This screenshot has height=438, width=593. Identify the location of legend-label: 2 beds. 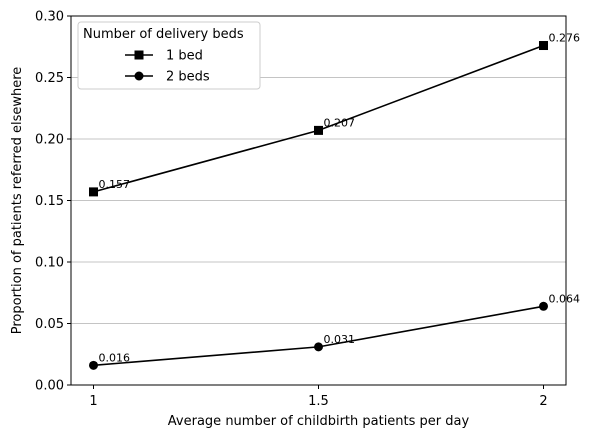
(188, 77).